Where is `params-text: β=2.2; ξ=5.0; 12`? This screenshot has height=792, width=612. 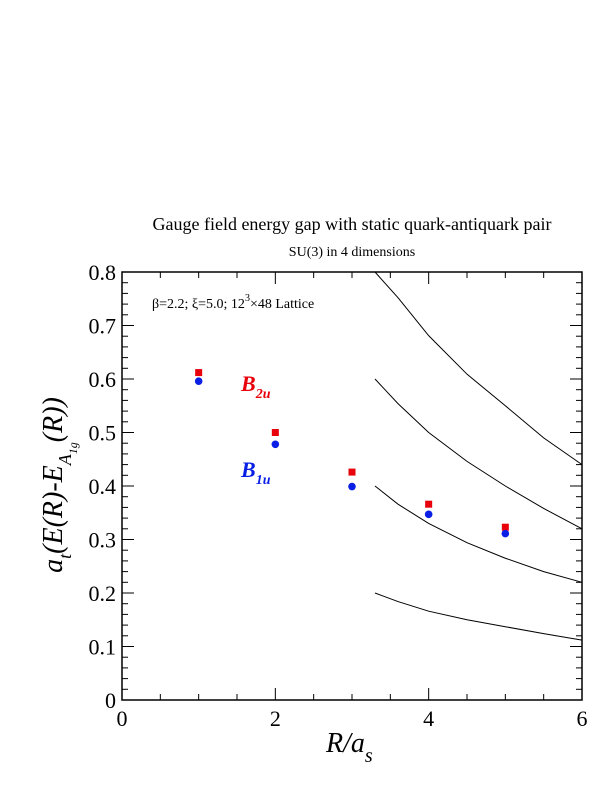 params-text: β=2.2; ξ=5.0; 12 is located at coordinates (198, 304).